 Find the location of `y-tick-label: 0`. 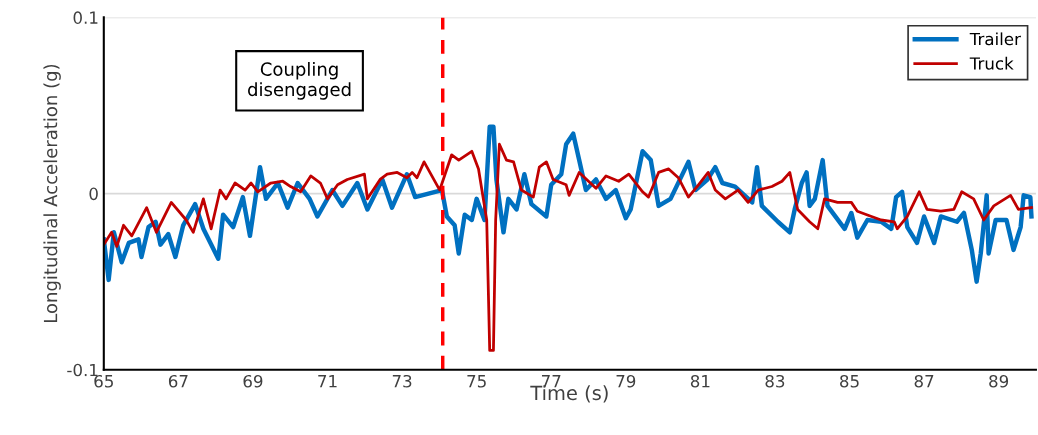

y-tick-label: 0 is located at coordinates (93, 194).